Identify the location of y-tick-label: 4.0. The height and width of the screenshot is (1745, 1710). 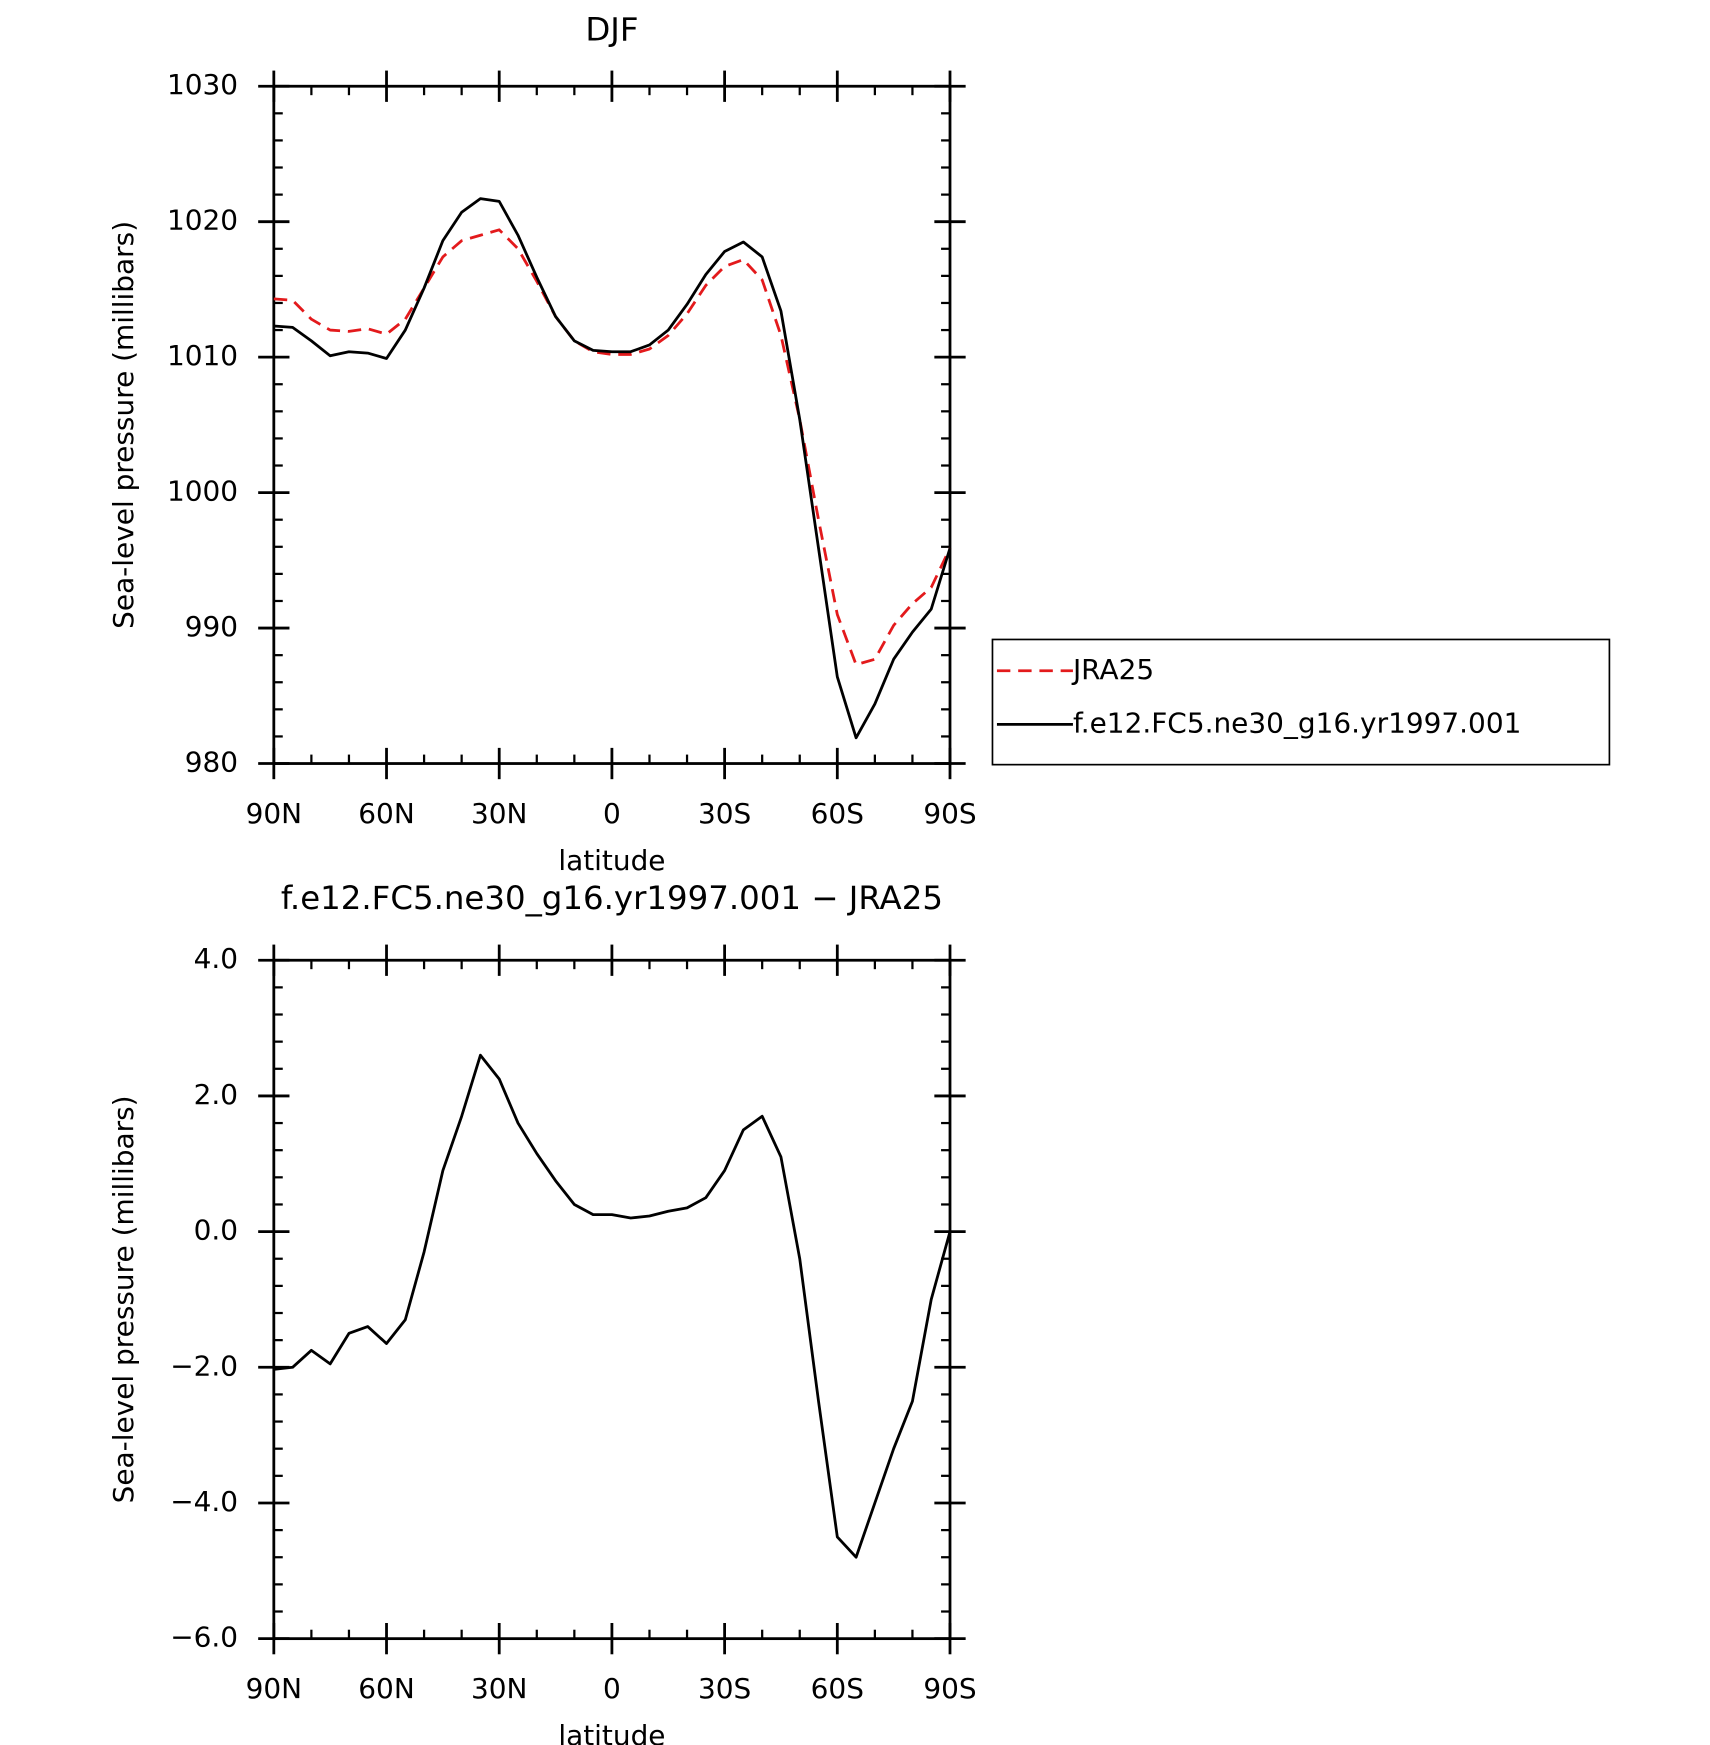
(216, 958).